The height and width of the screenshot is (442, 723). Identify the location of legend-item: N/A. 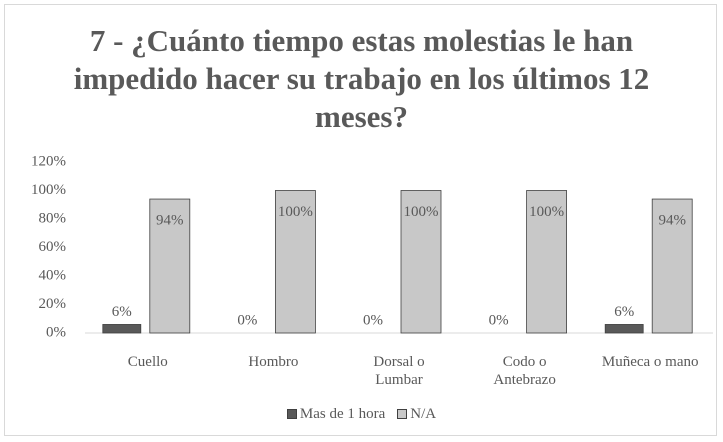
(416, 414).